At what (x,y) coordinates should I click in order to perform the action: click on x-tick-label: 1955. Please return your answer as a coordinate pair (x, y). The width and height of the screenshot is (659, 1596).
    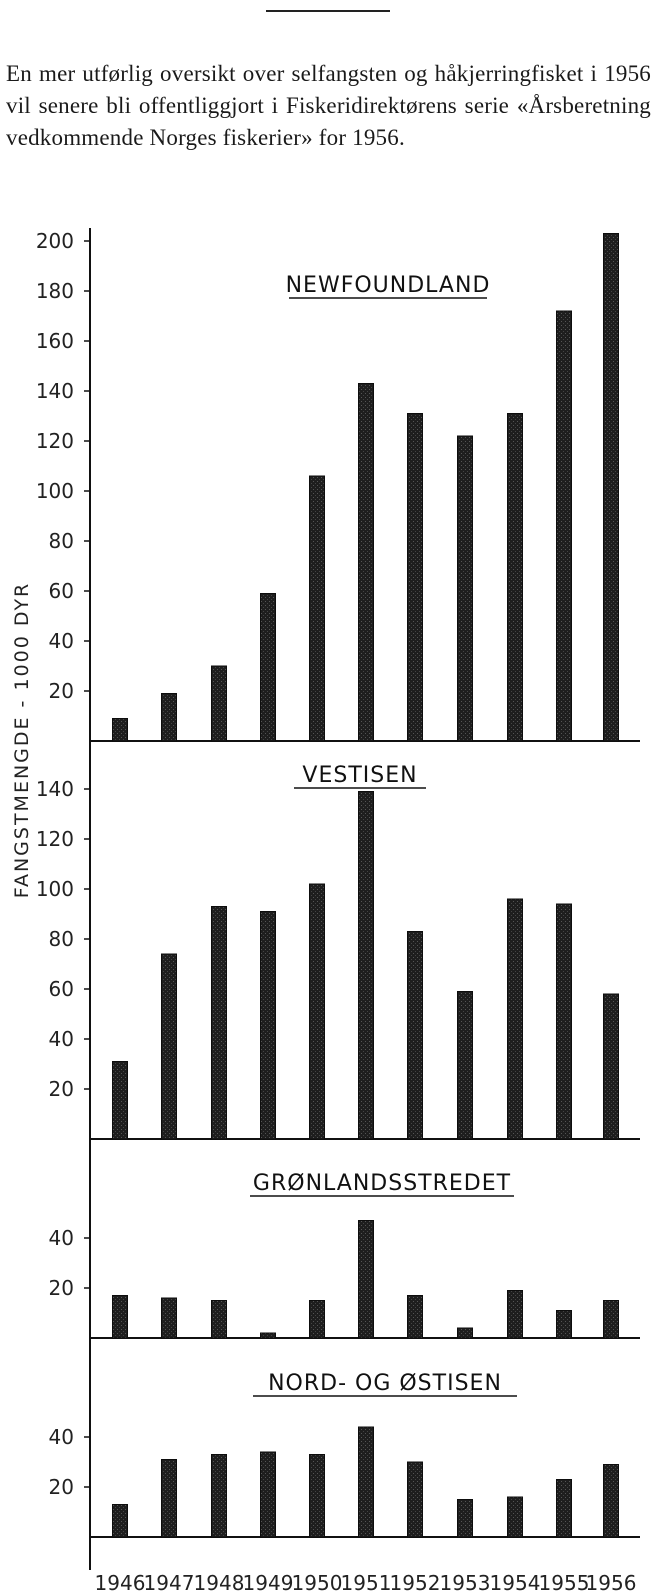
    Looking at the image, I should click on (564, 1583).